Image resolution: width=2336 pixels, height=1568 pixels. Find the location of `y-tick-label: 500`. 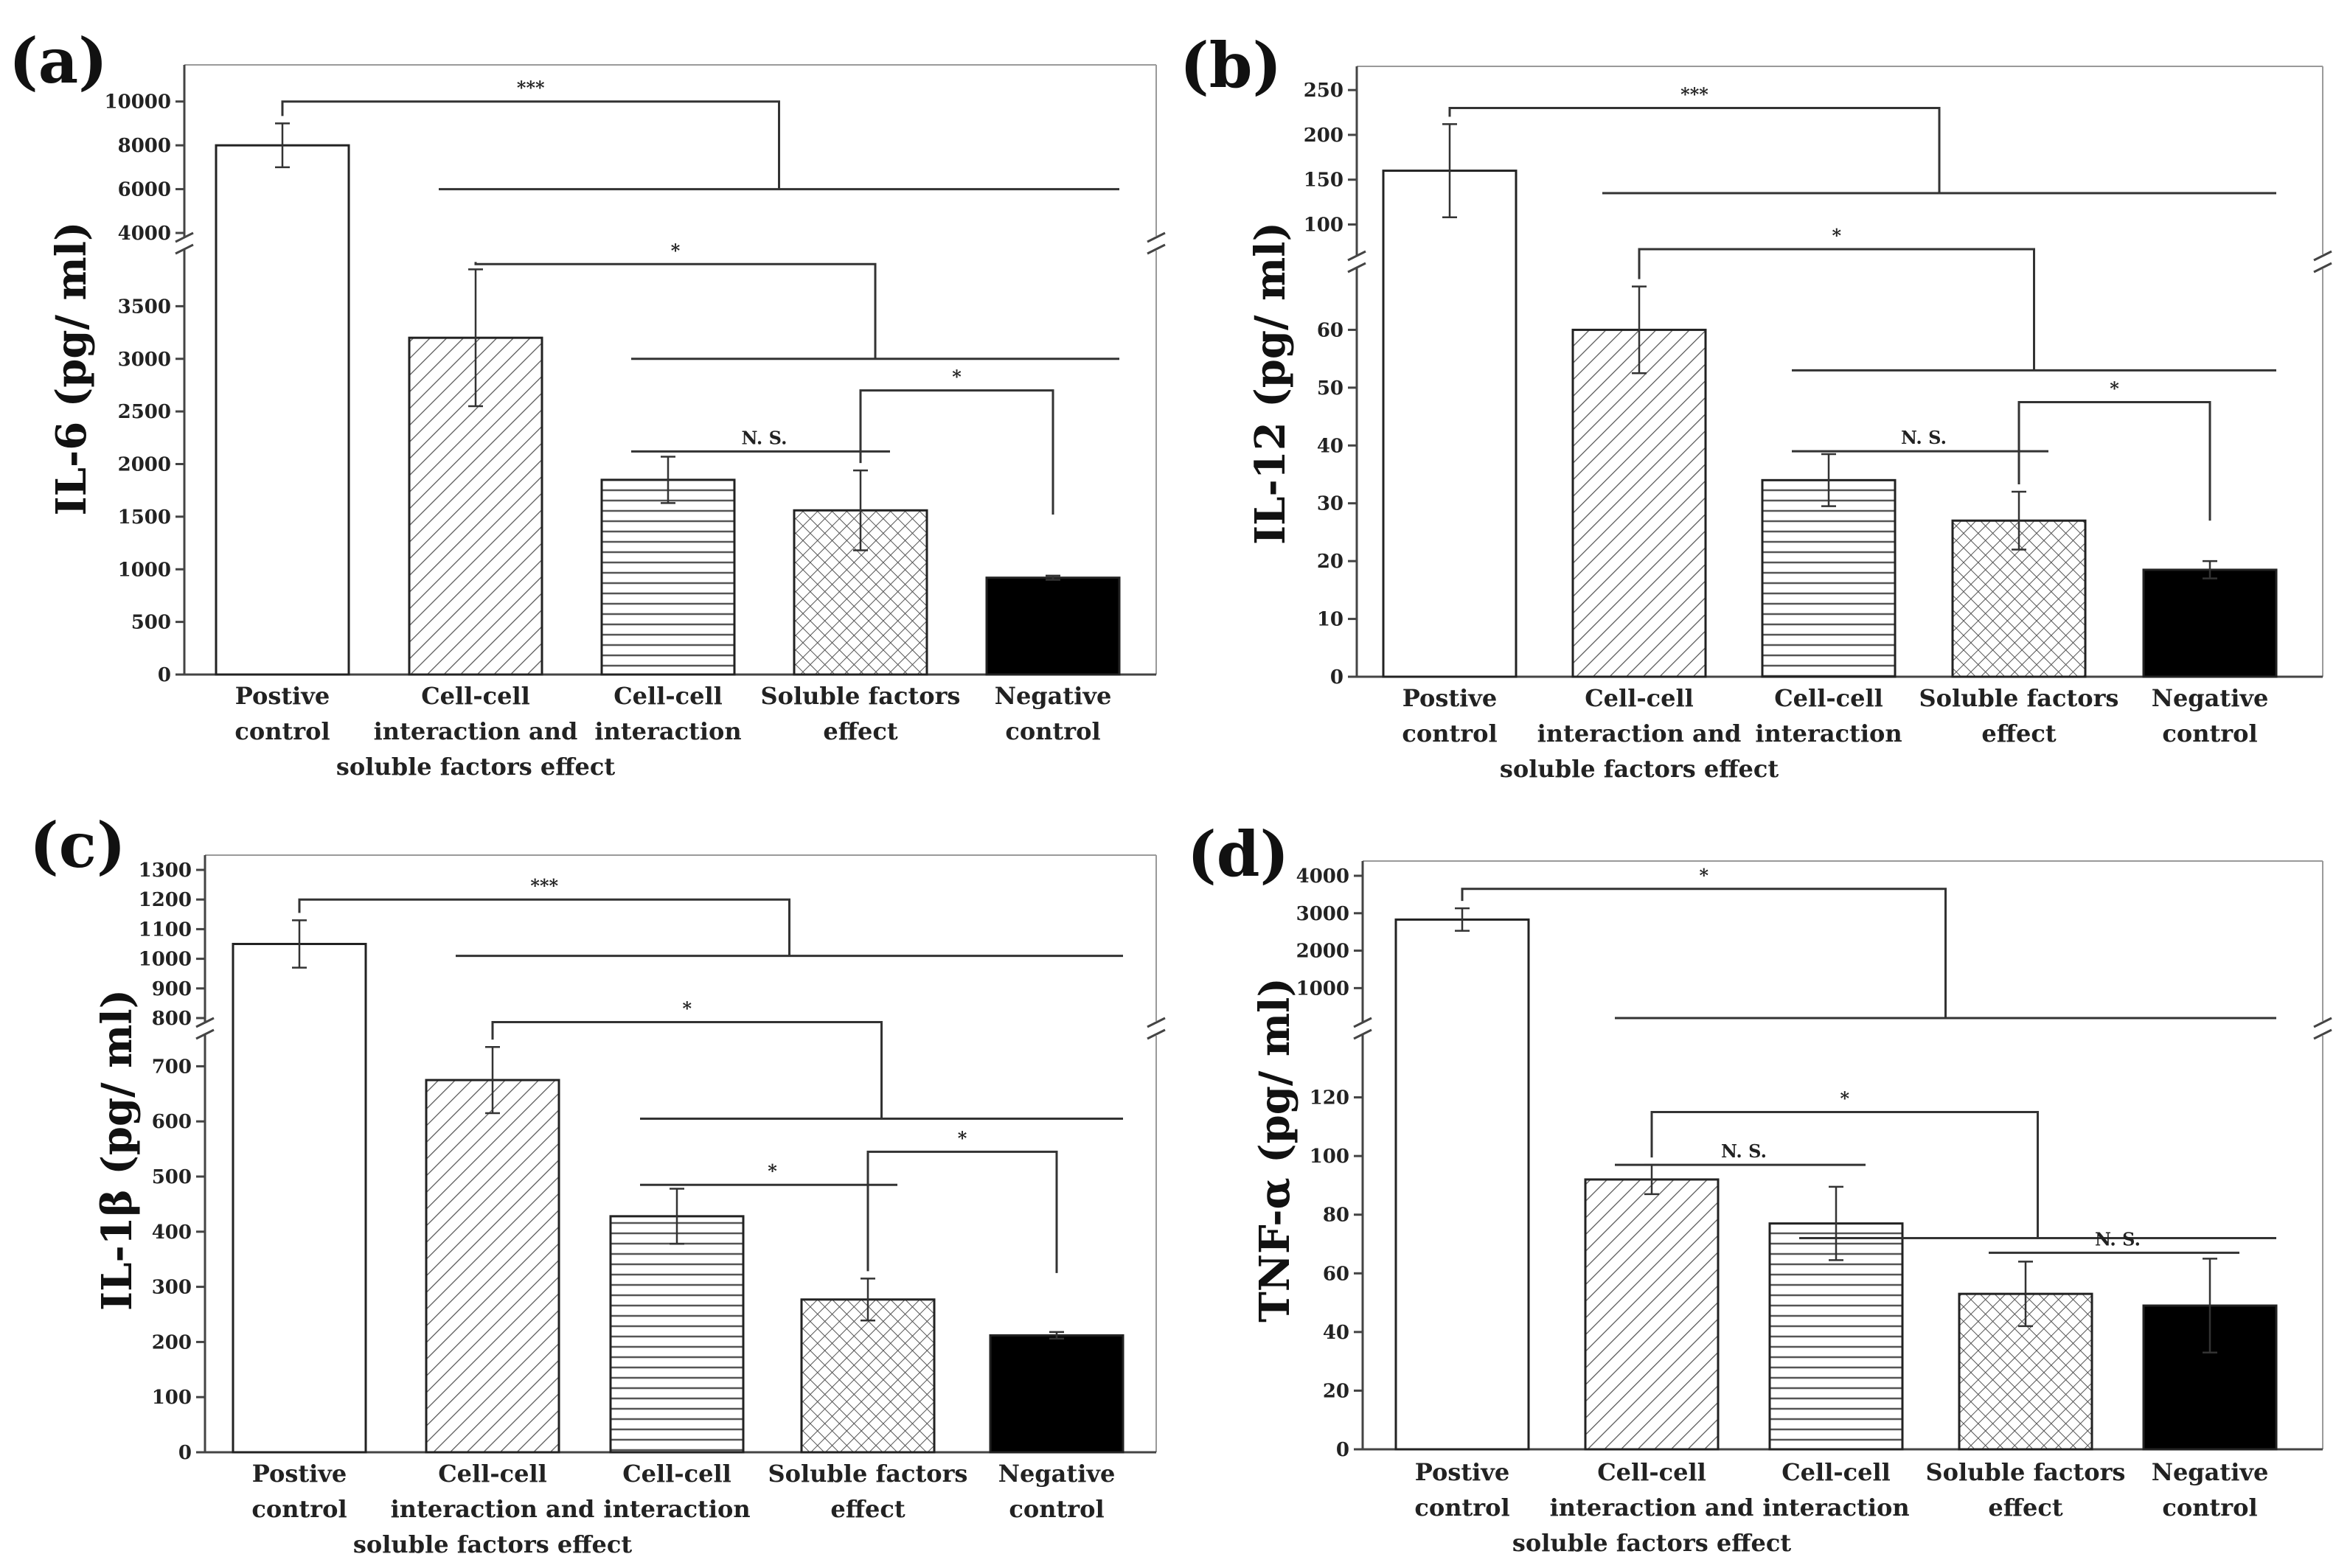

y-tick-label: 500 is located at coordinates (172, 1177).